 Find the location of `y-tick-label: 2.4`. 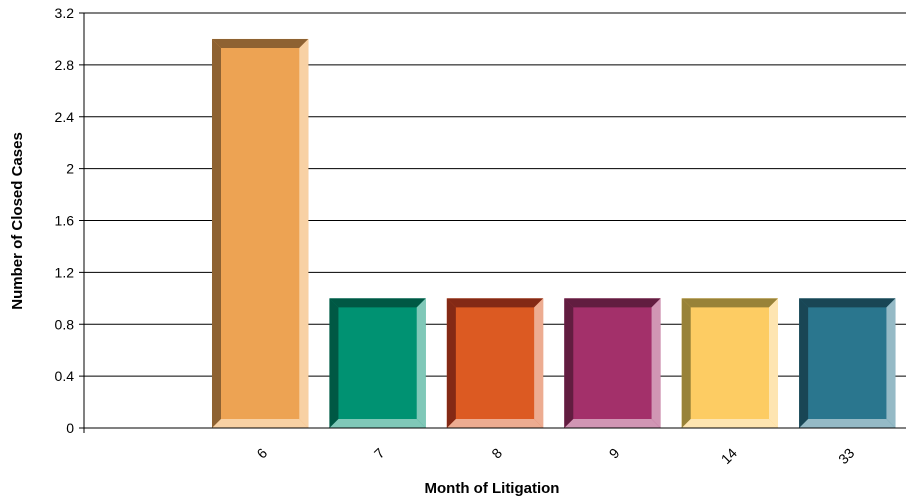

y-tick-label: 2.4 is located at coordinates (65, 117).